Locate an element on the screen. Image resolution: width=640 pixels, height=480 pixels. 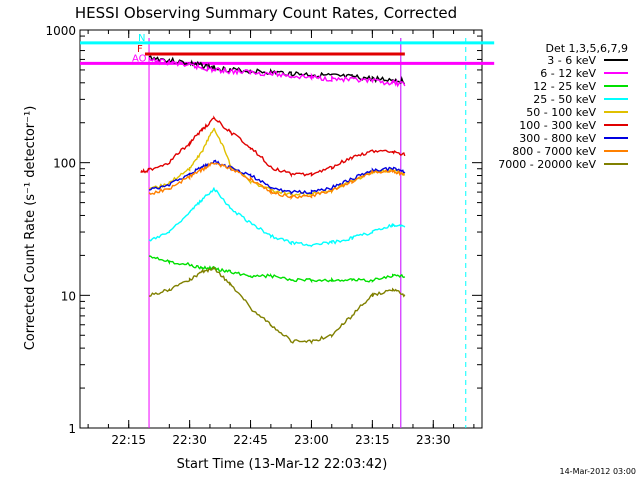
x-tick-label: 22:30 is located at coordinates (189, 440).